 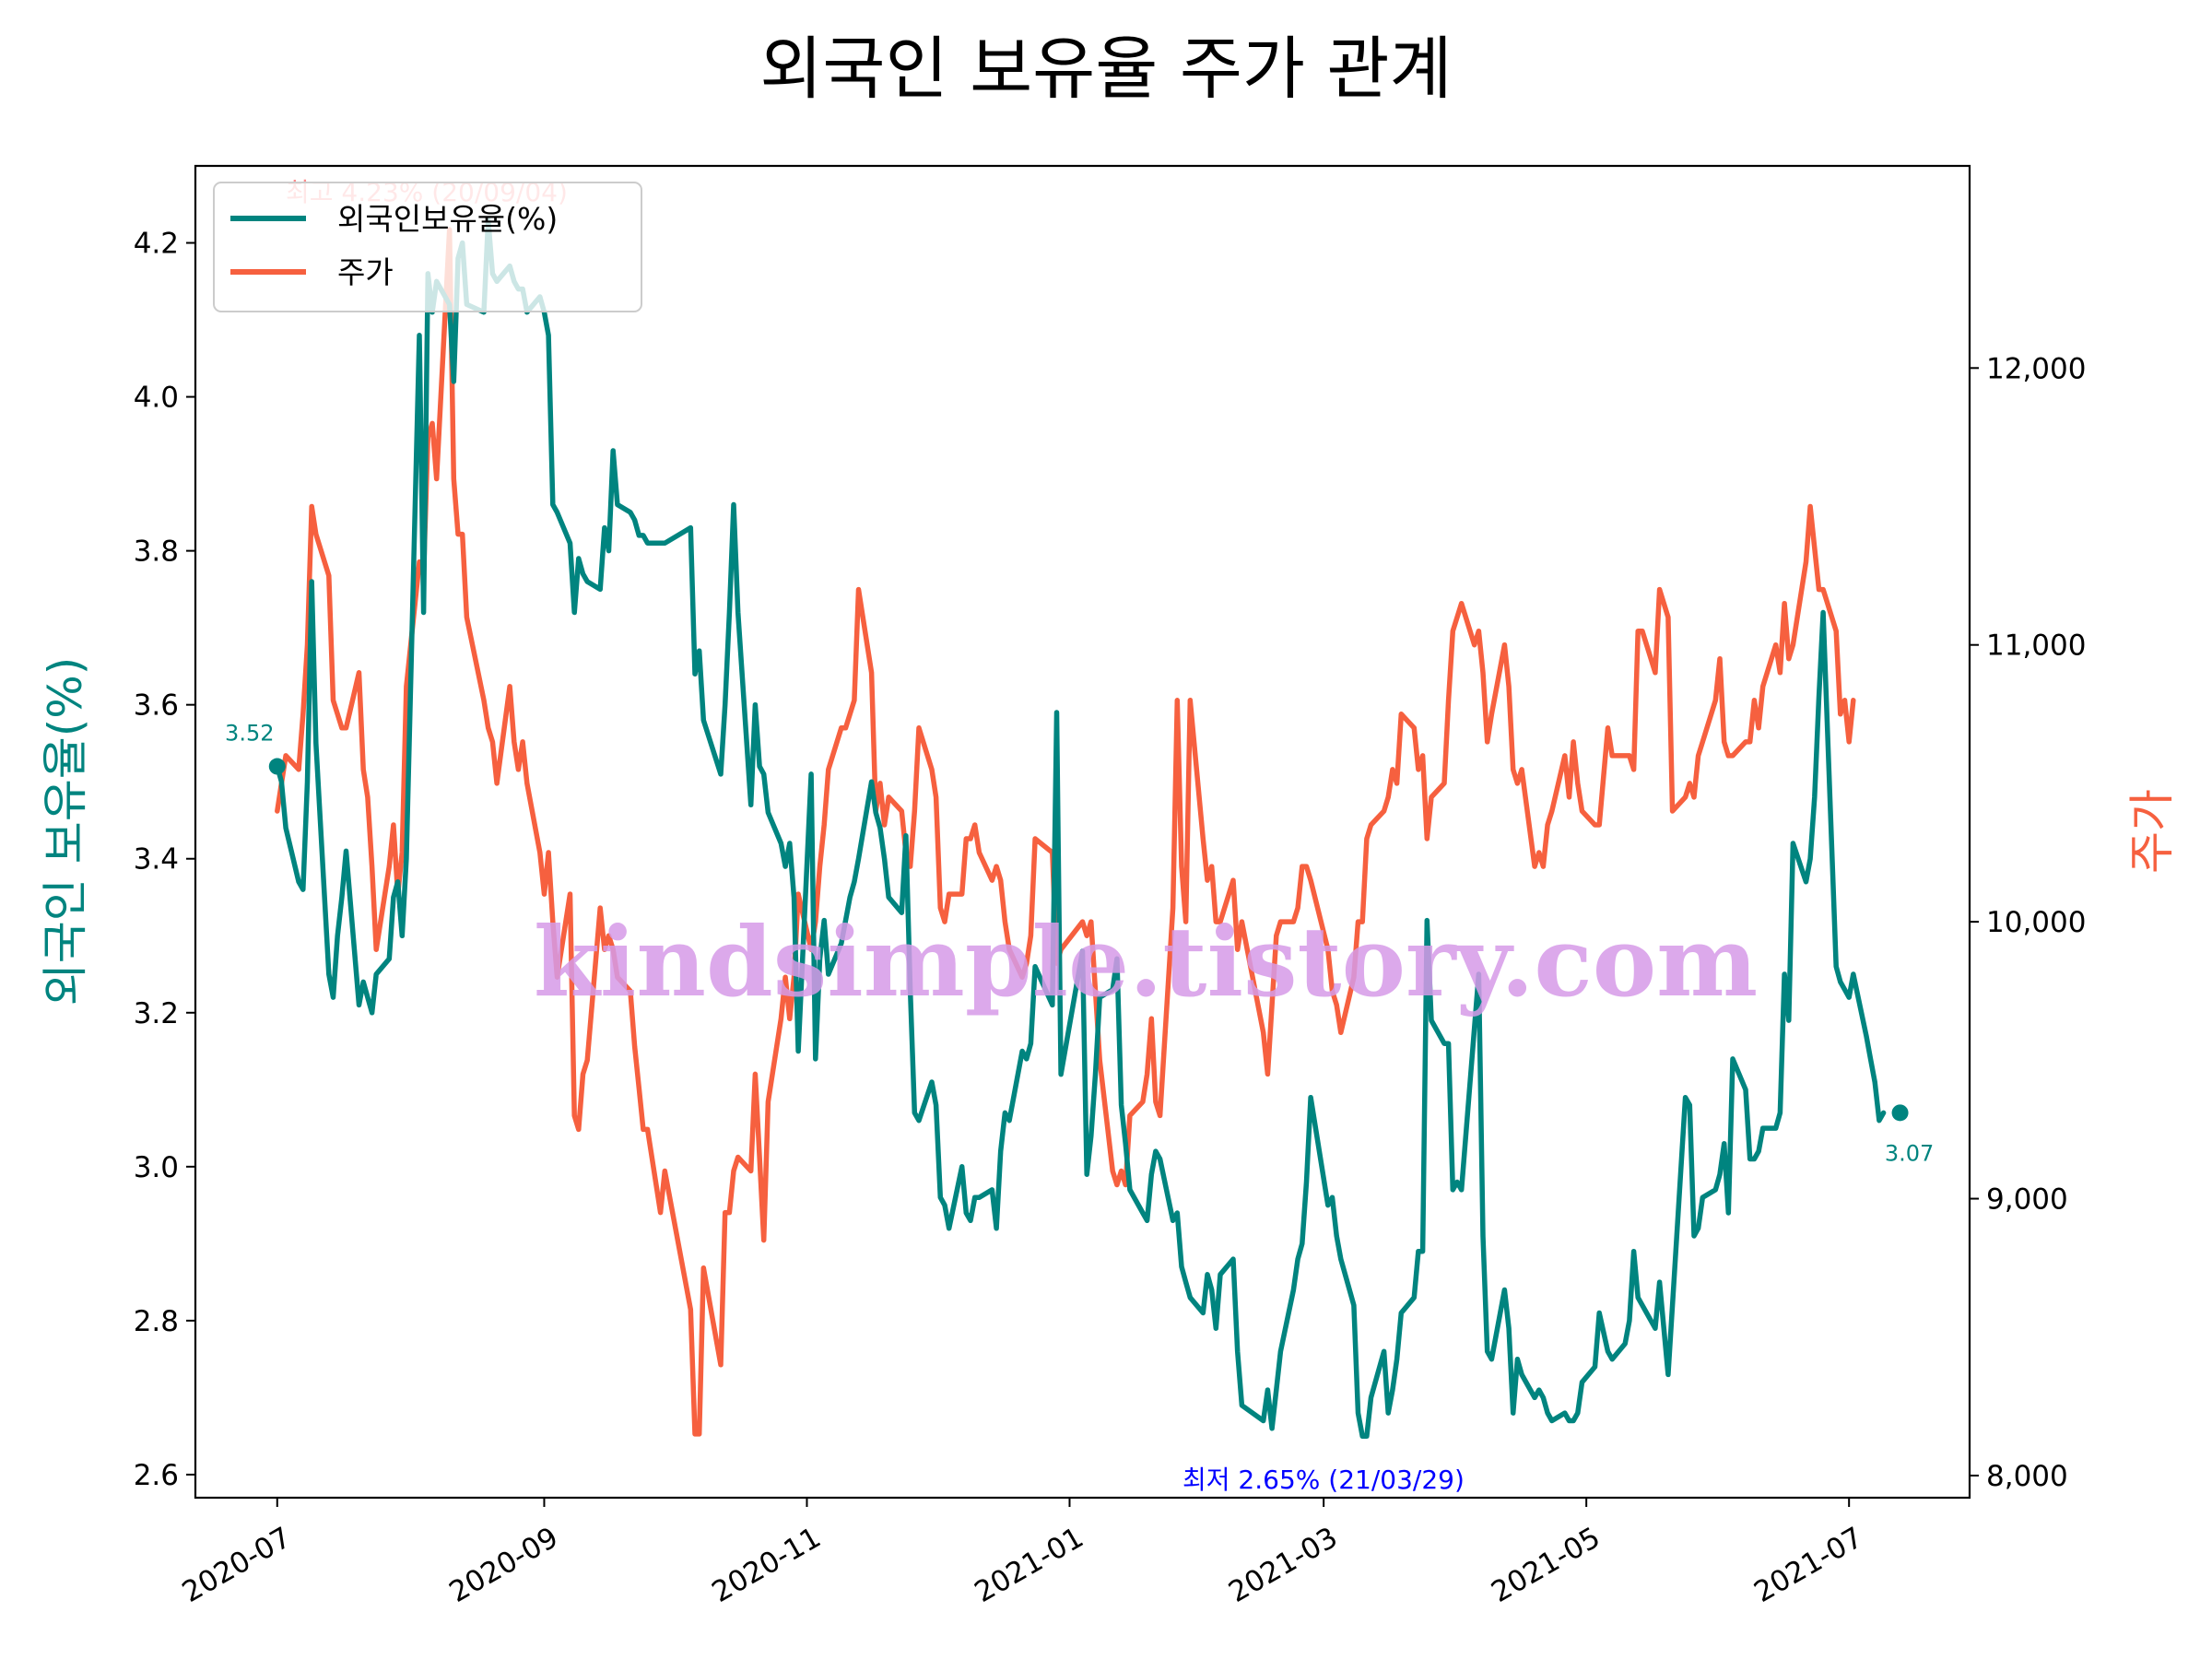 I want to click on watermark-text: kindsimple.tistory.com, so click(x=1146, y=961).